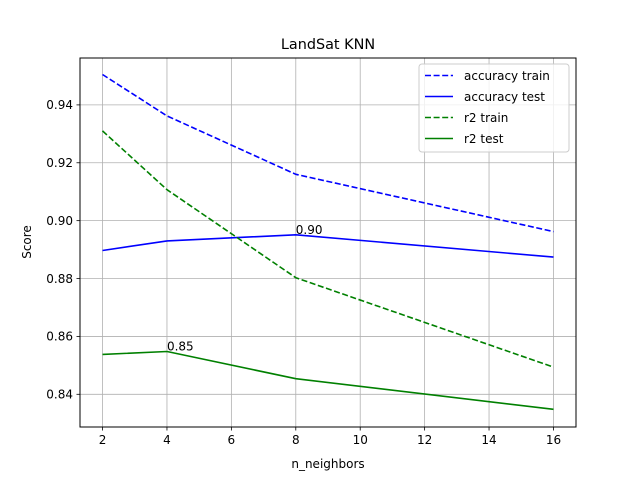 This screenshot has width=640, height=480. I want to click on x-tick-label: 12, so click(424, 440).